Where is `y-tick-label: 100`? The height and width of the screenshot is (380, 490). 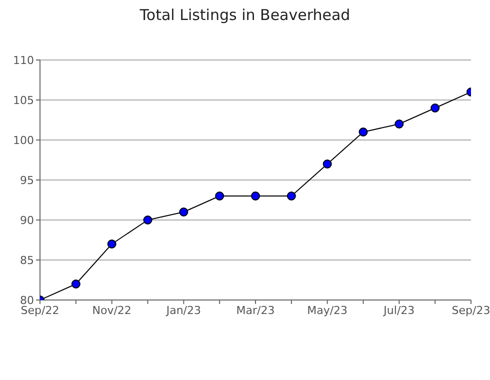
y-tick-label: 100 is located at coordinates (23, 140).